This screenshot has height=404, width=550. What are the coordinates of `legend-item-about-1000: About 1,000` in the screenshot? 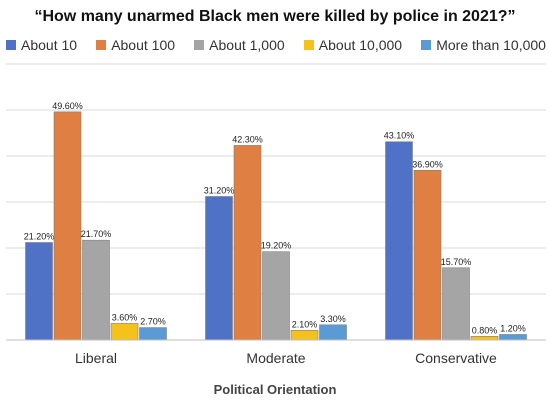 It's located at (239, 45).